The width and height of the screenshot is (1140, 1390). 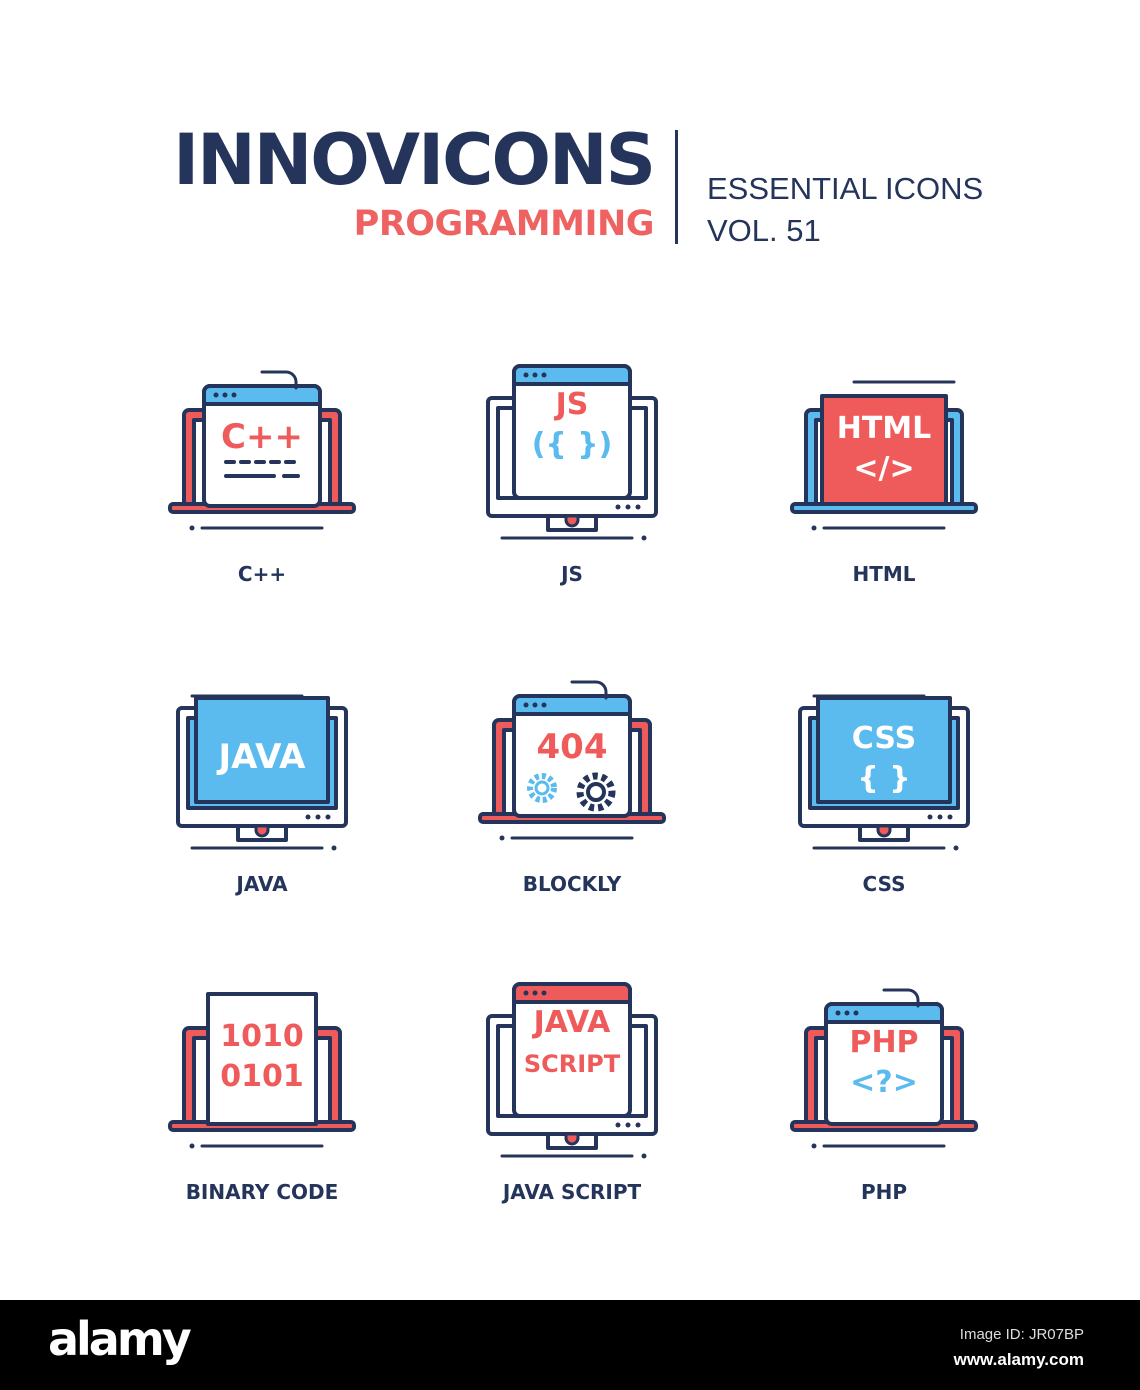 I want to click on icon-text: 1010, so click(x=262, y=1036).